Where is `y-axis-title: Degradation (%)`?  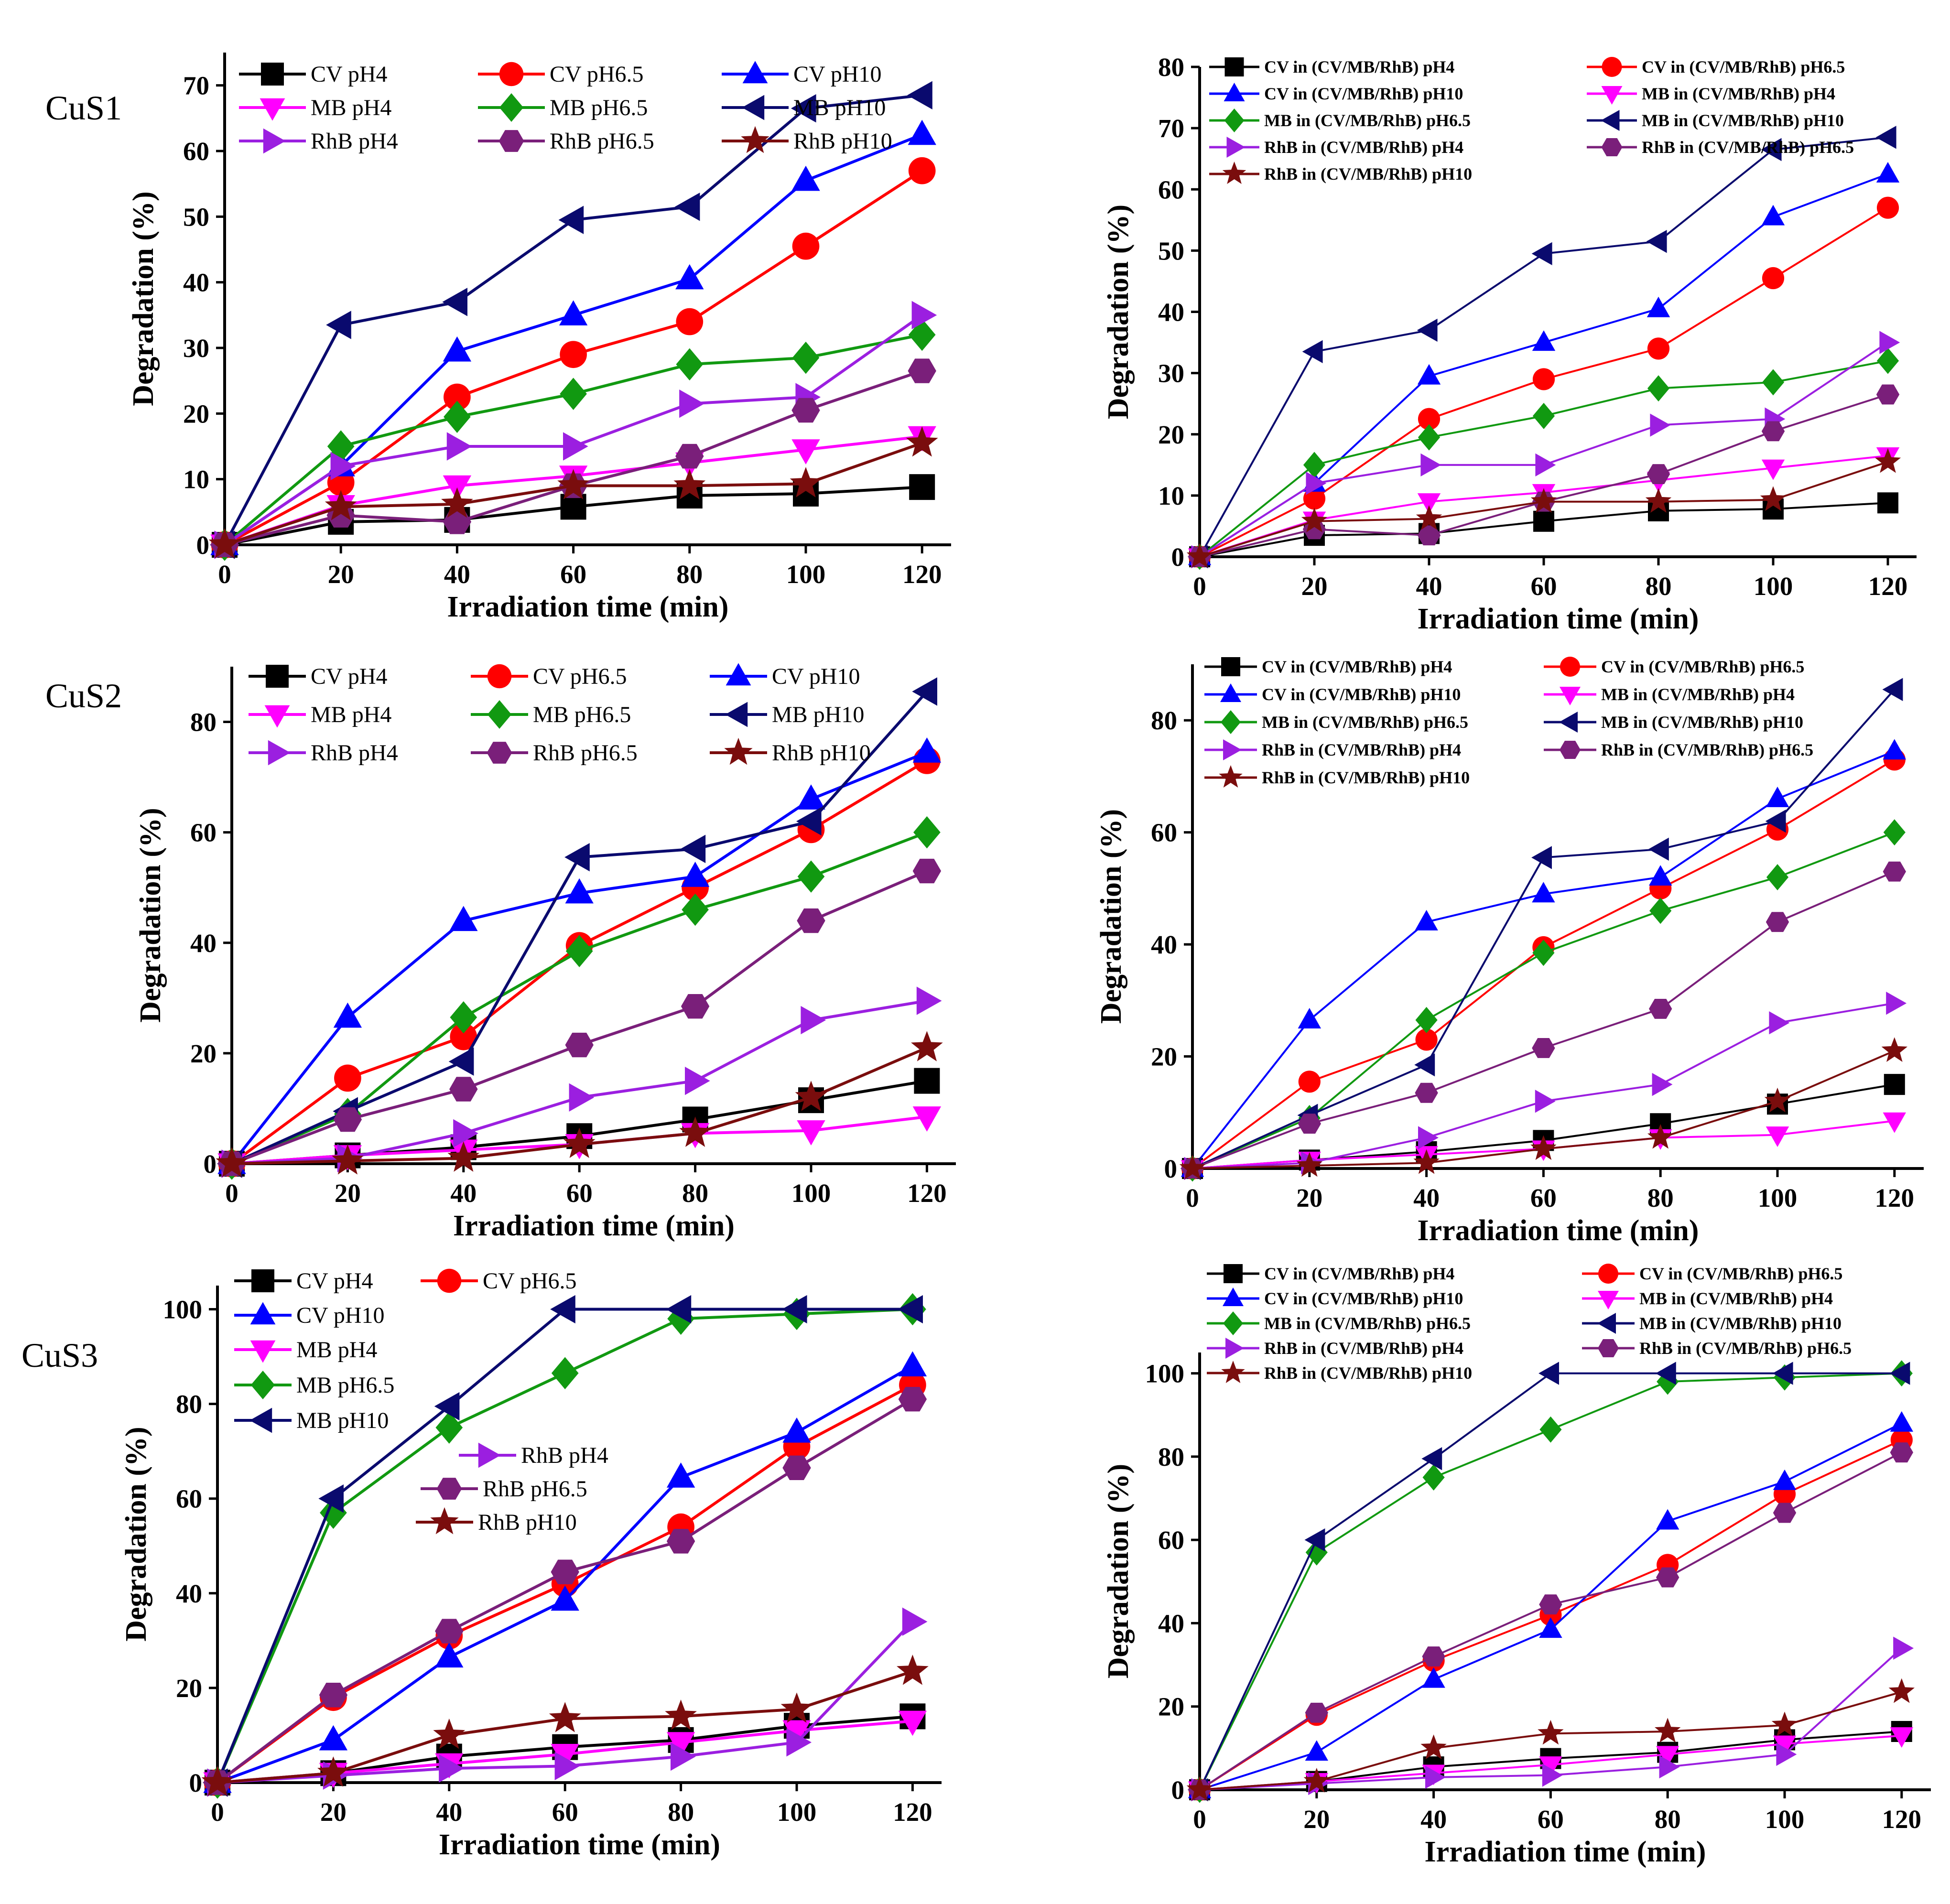
y-axis-title: Degradation (%) is located at coordinates (1118, 1571).